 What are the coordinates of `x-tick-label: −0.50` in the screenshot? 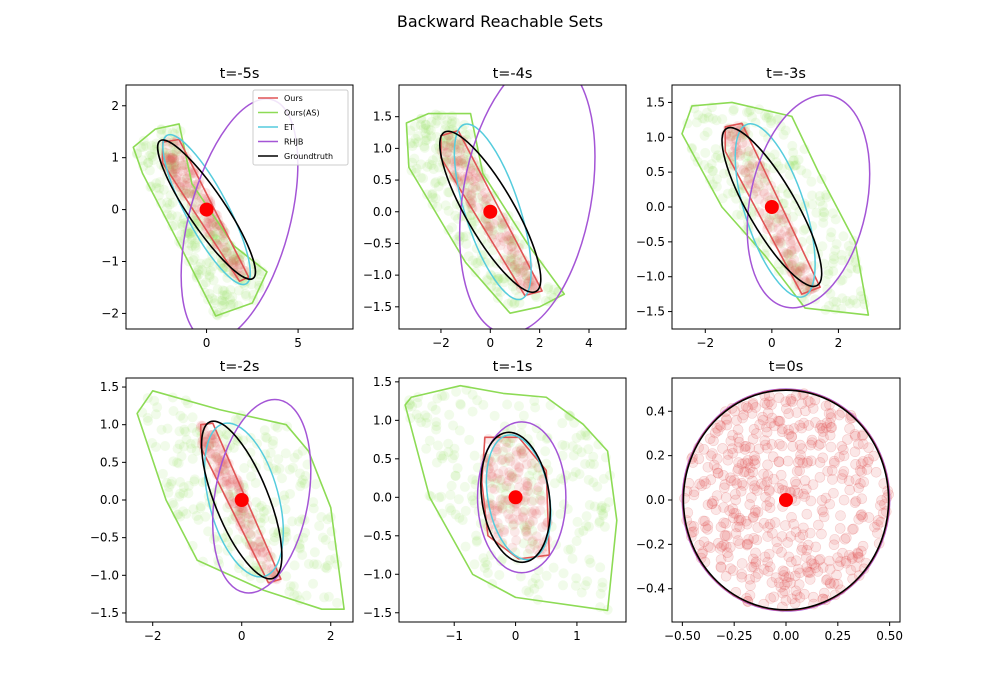 It's located at (682, 636).